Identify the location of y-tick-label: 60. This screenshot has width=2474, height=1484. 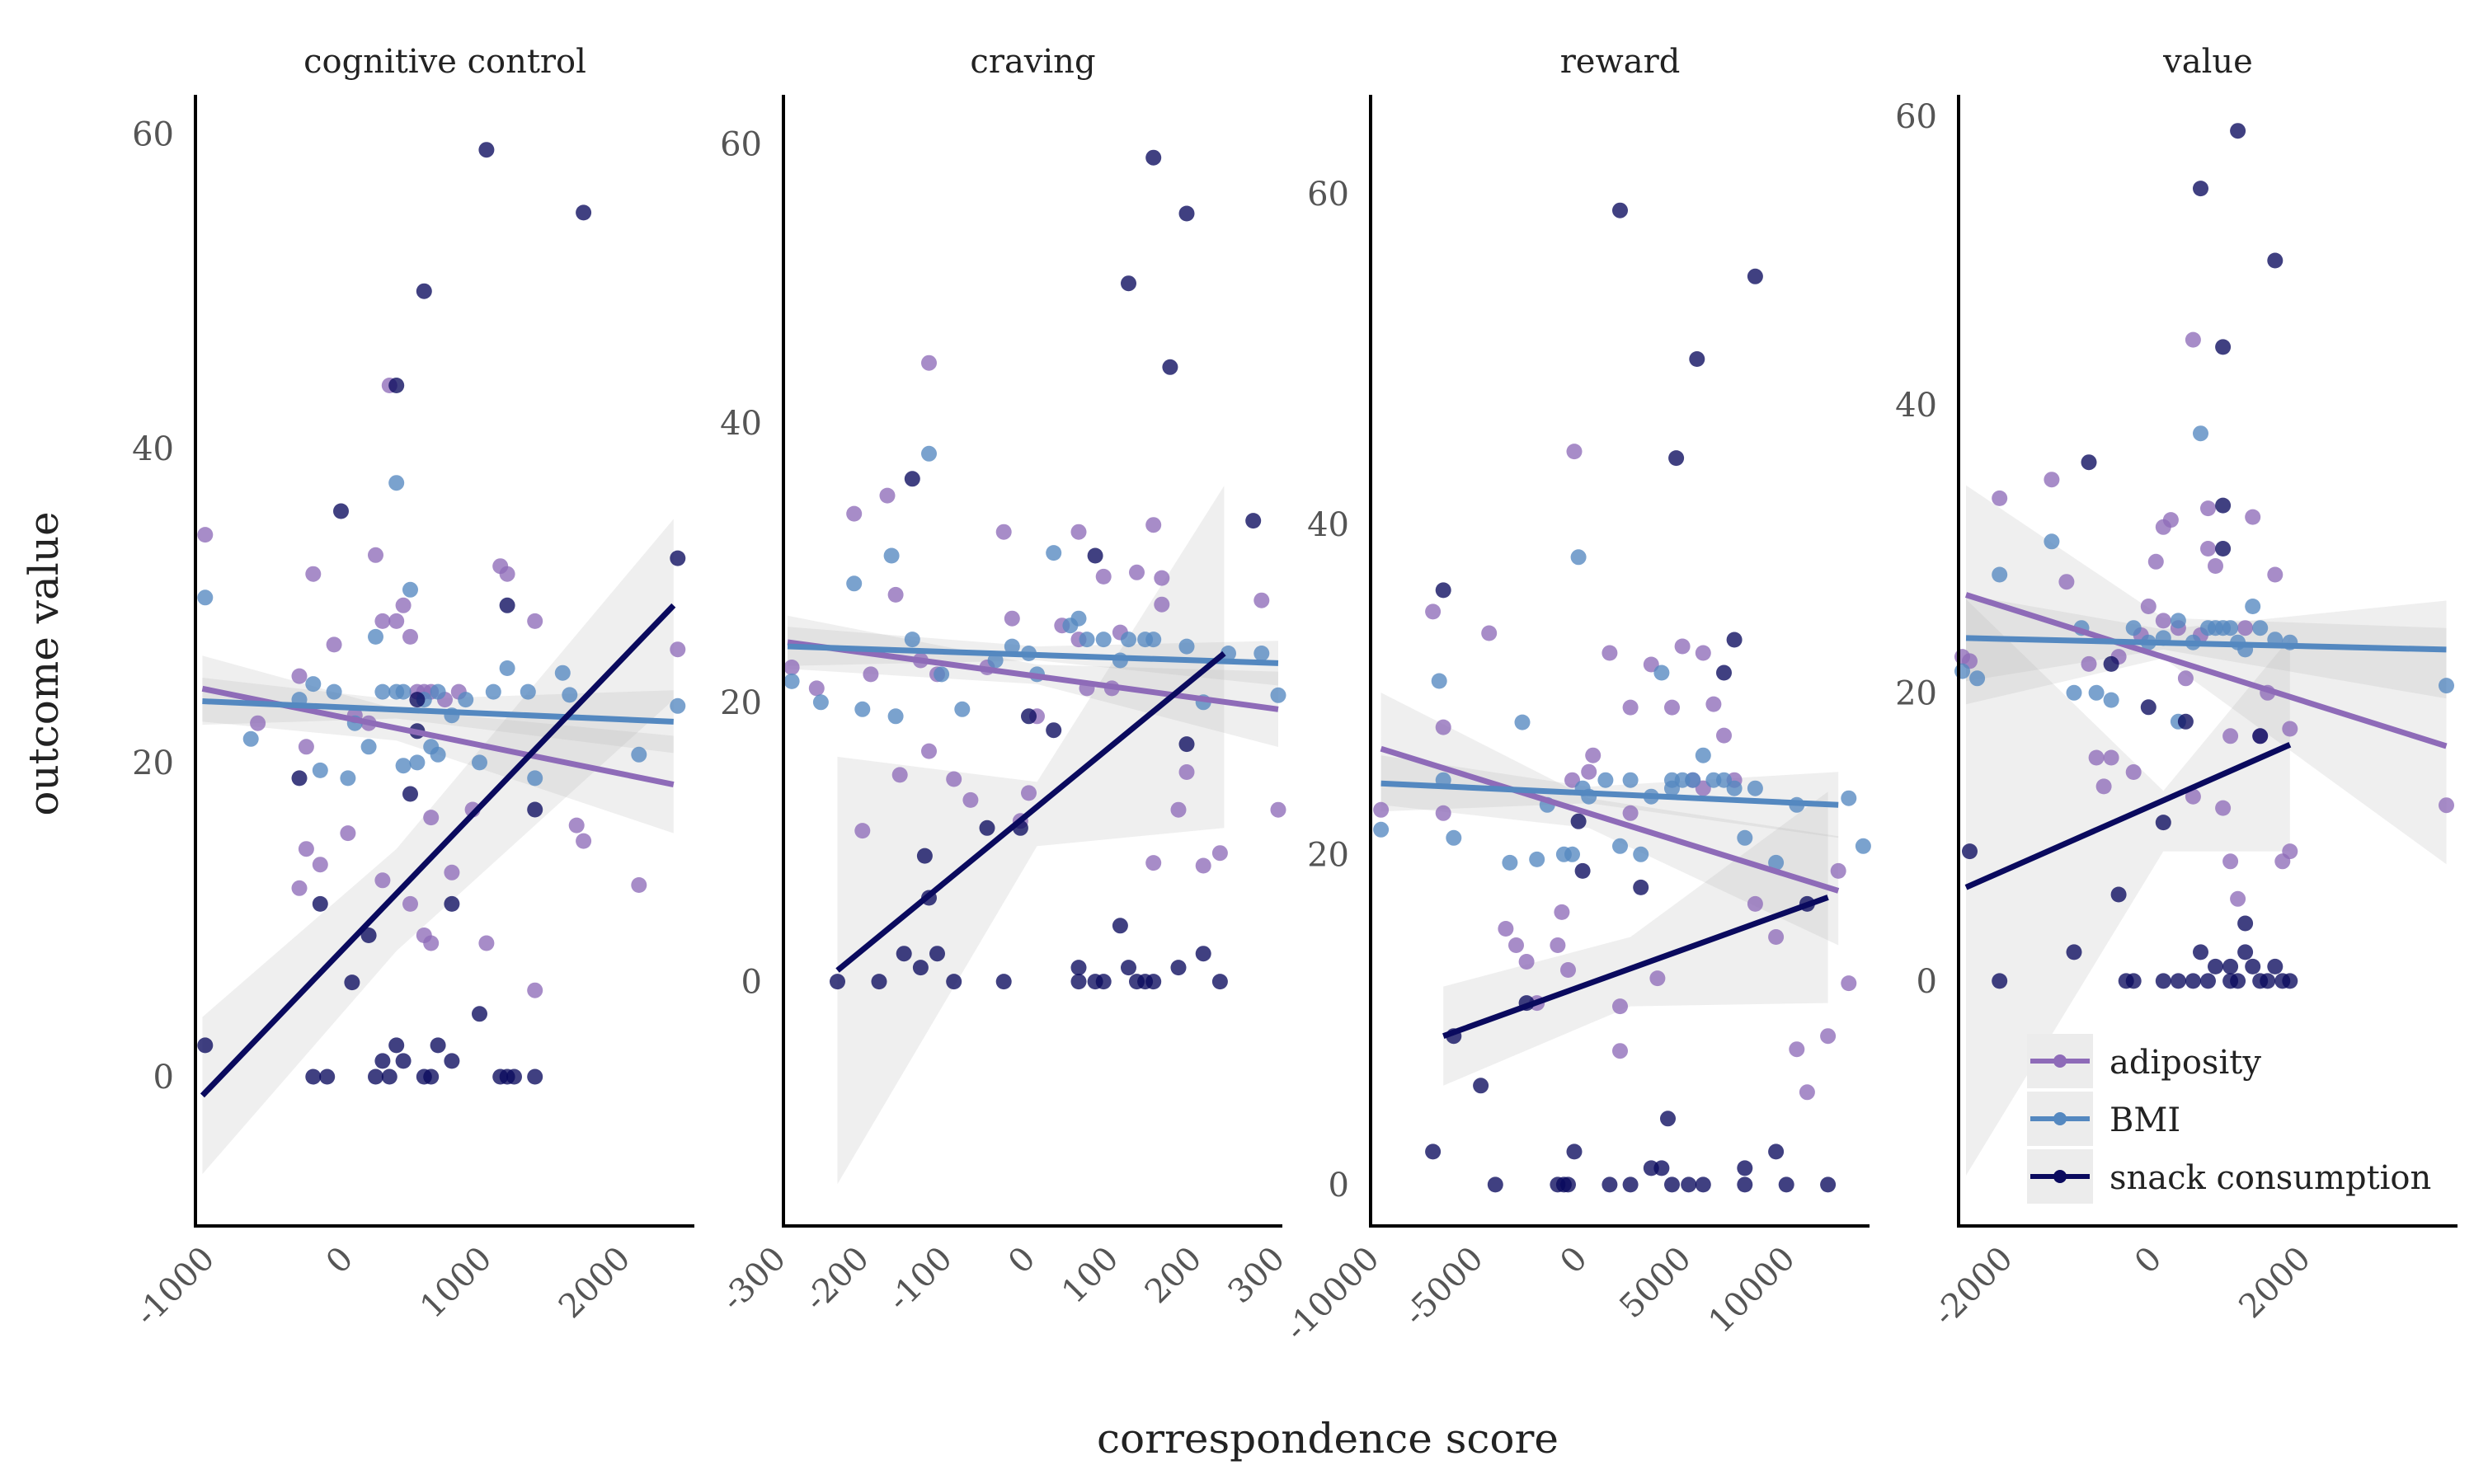
(741, 144).